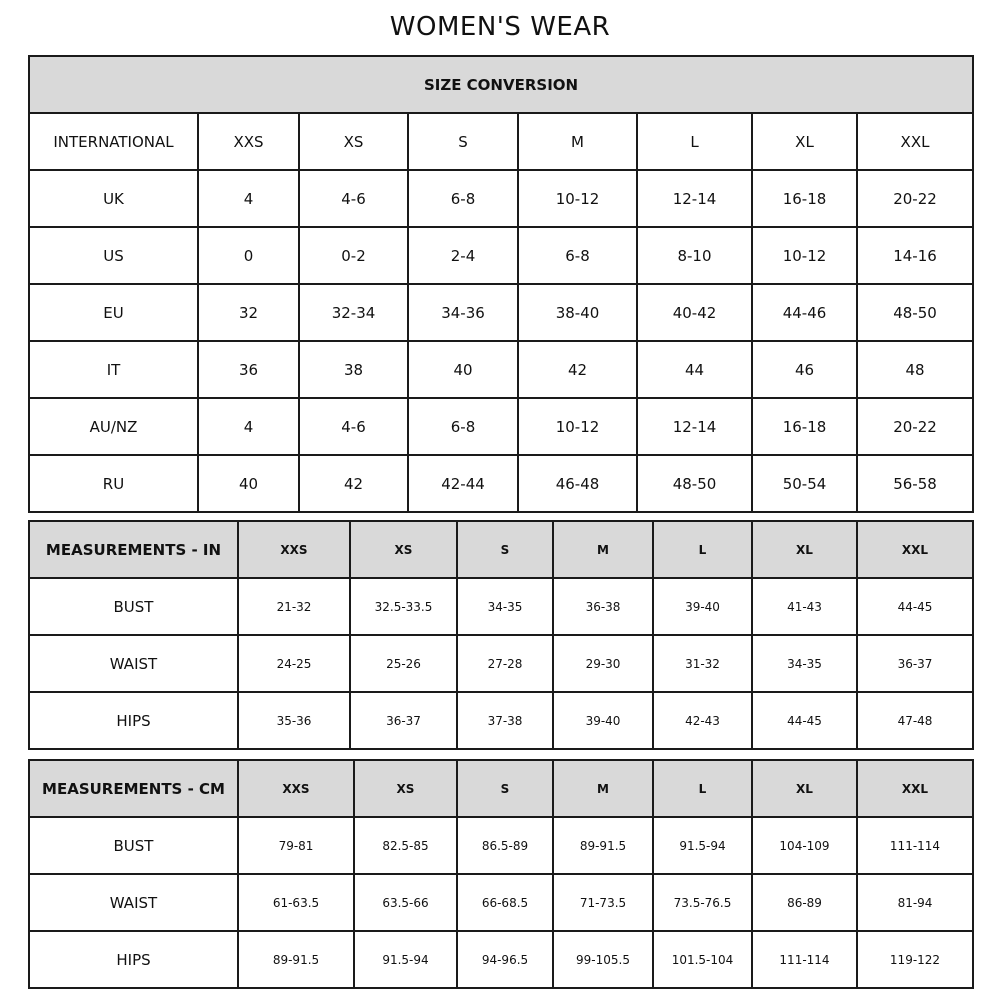 The image size is (1000, 1000). I want to click on row-header-label: MEASUREMENTS - CM, so click(133, 788).